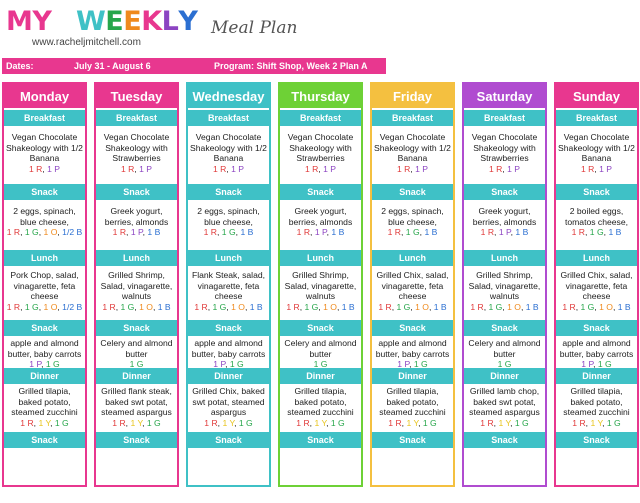  I want to click on program-label: Program: Shift Shop, Week 2 Plan A, so click(291, 66).